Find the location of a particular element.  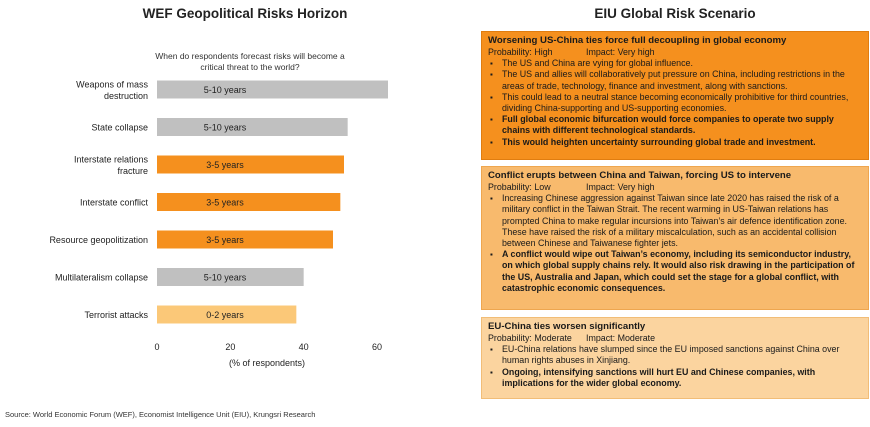

scenario-meta: Probability: Low Impact: Very high is located at coordinates (675, 187).